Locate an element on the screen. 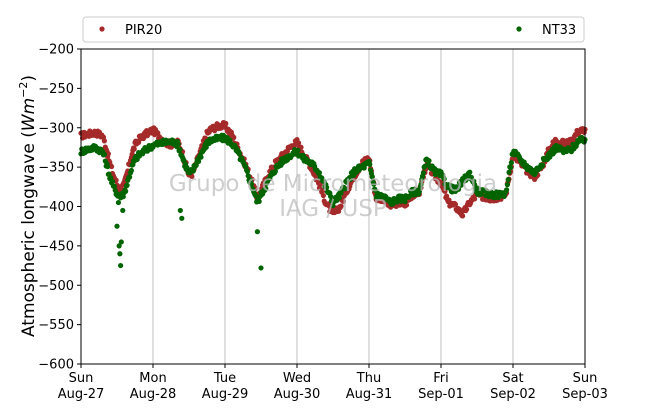  x-tick-label-date: Aug-27 is located at coordinates (81, 394).